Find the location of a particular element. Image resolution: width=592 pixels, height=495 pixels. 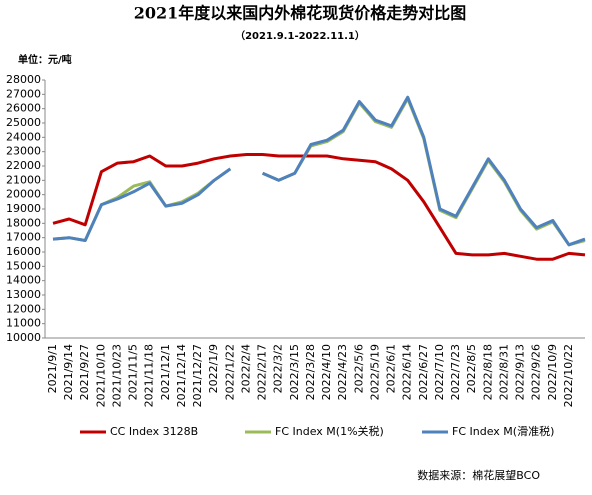

x-tick-label: 2021/10/10 is located at coordinates (100, 375).